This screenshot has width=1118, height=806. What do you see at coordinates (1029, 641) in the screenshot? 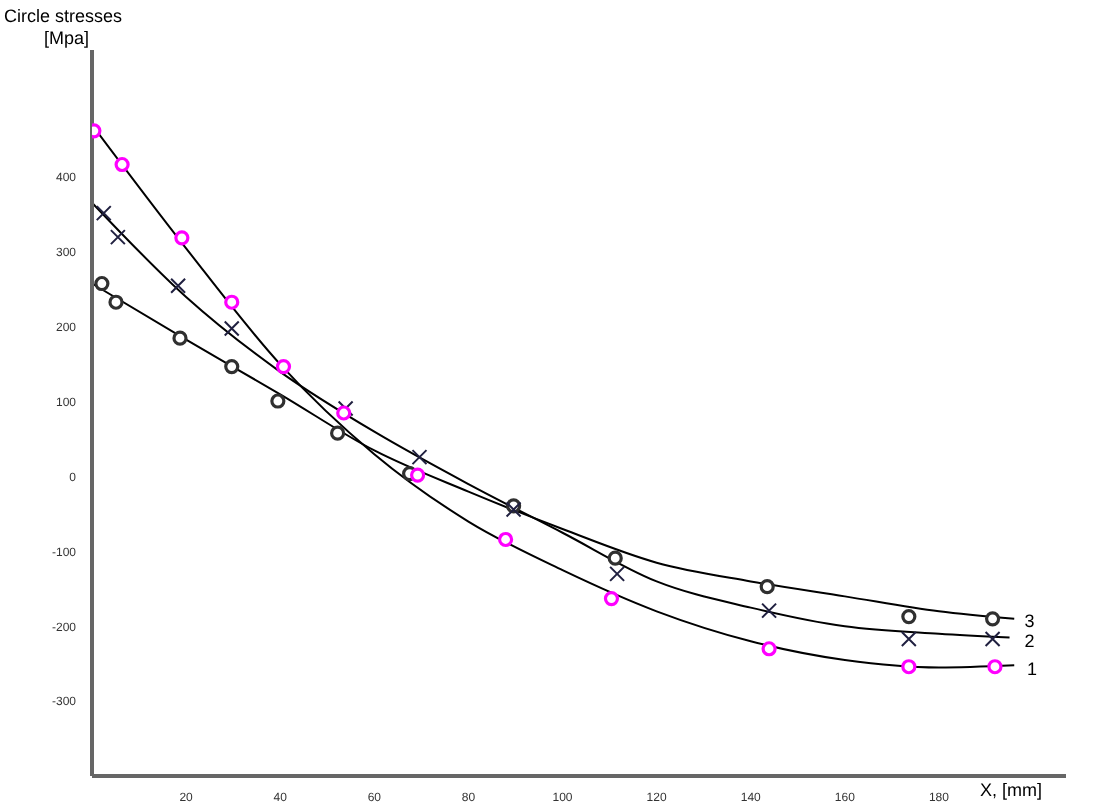
I see `series-label: 2` at bounding box center [1029, 641].